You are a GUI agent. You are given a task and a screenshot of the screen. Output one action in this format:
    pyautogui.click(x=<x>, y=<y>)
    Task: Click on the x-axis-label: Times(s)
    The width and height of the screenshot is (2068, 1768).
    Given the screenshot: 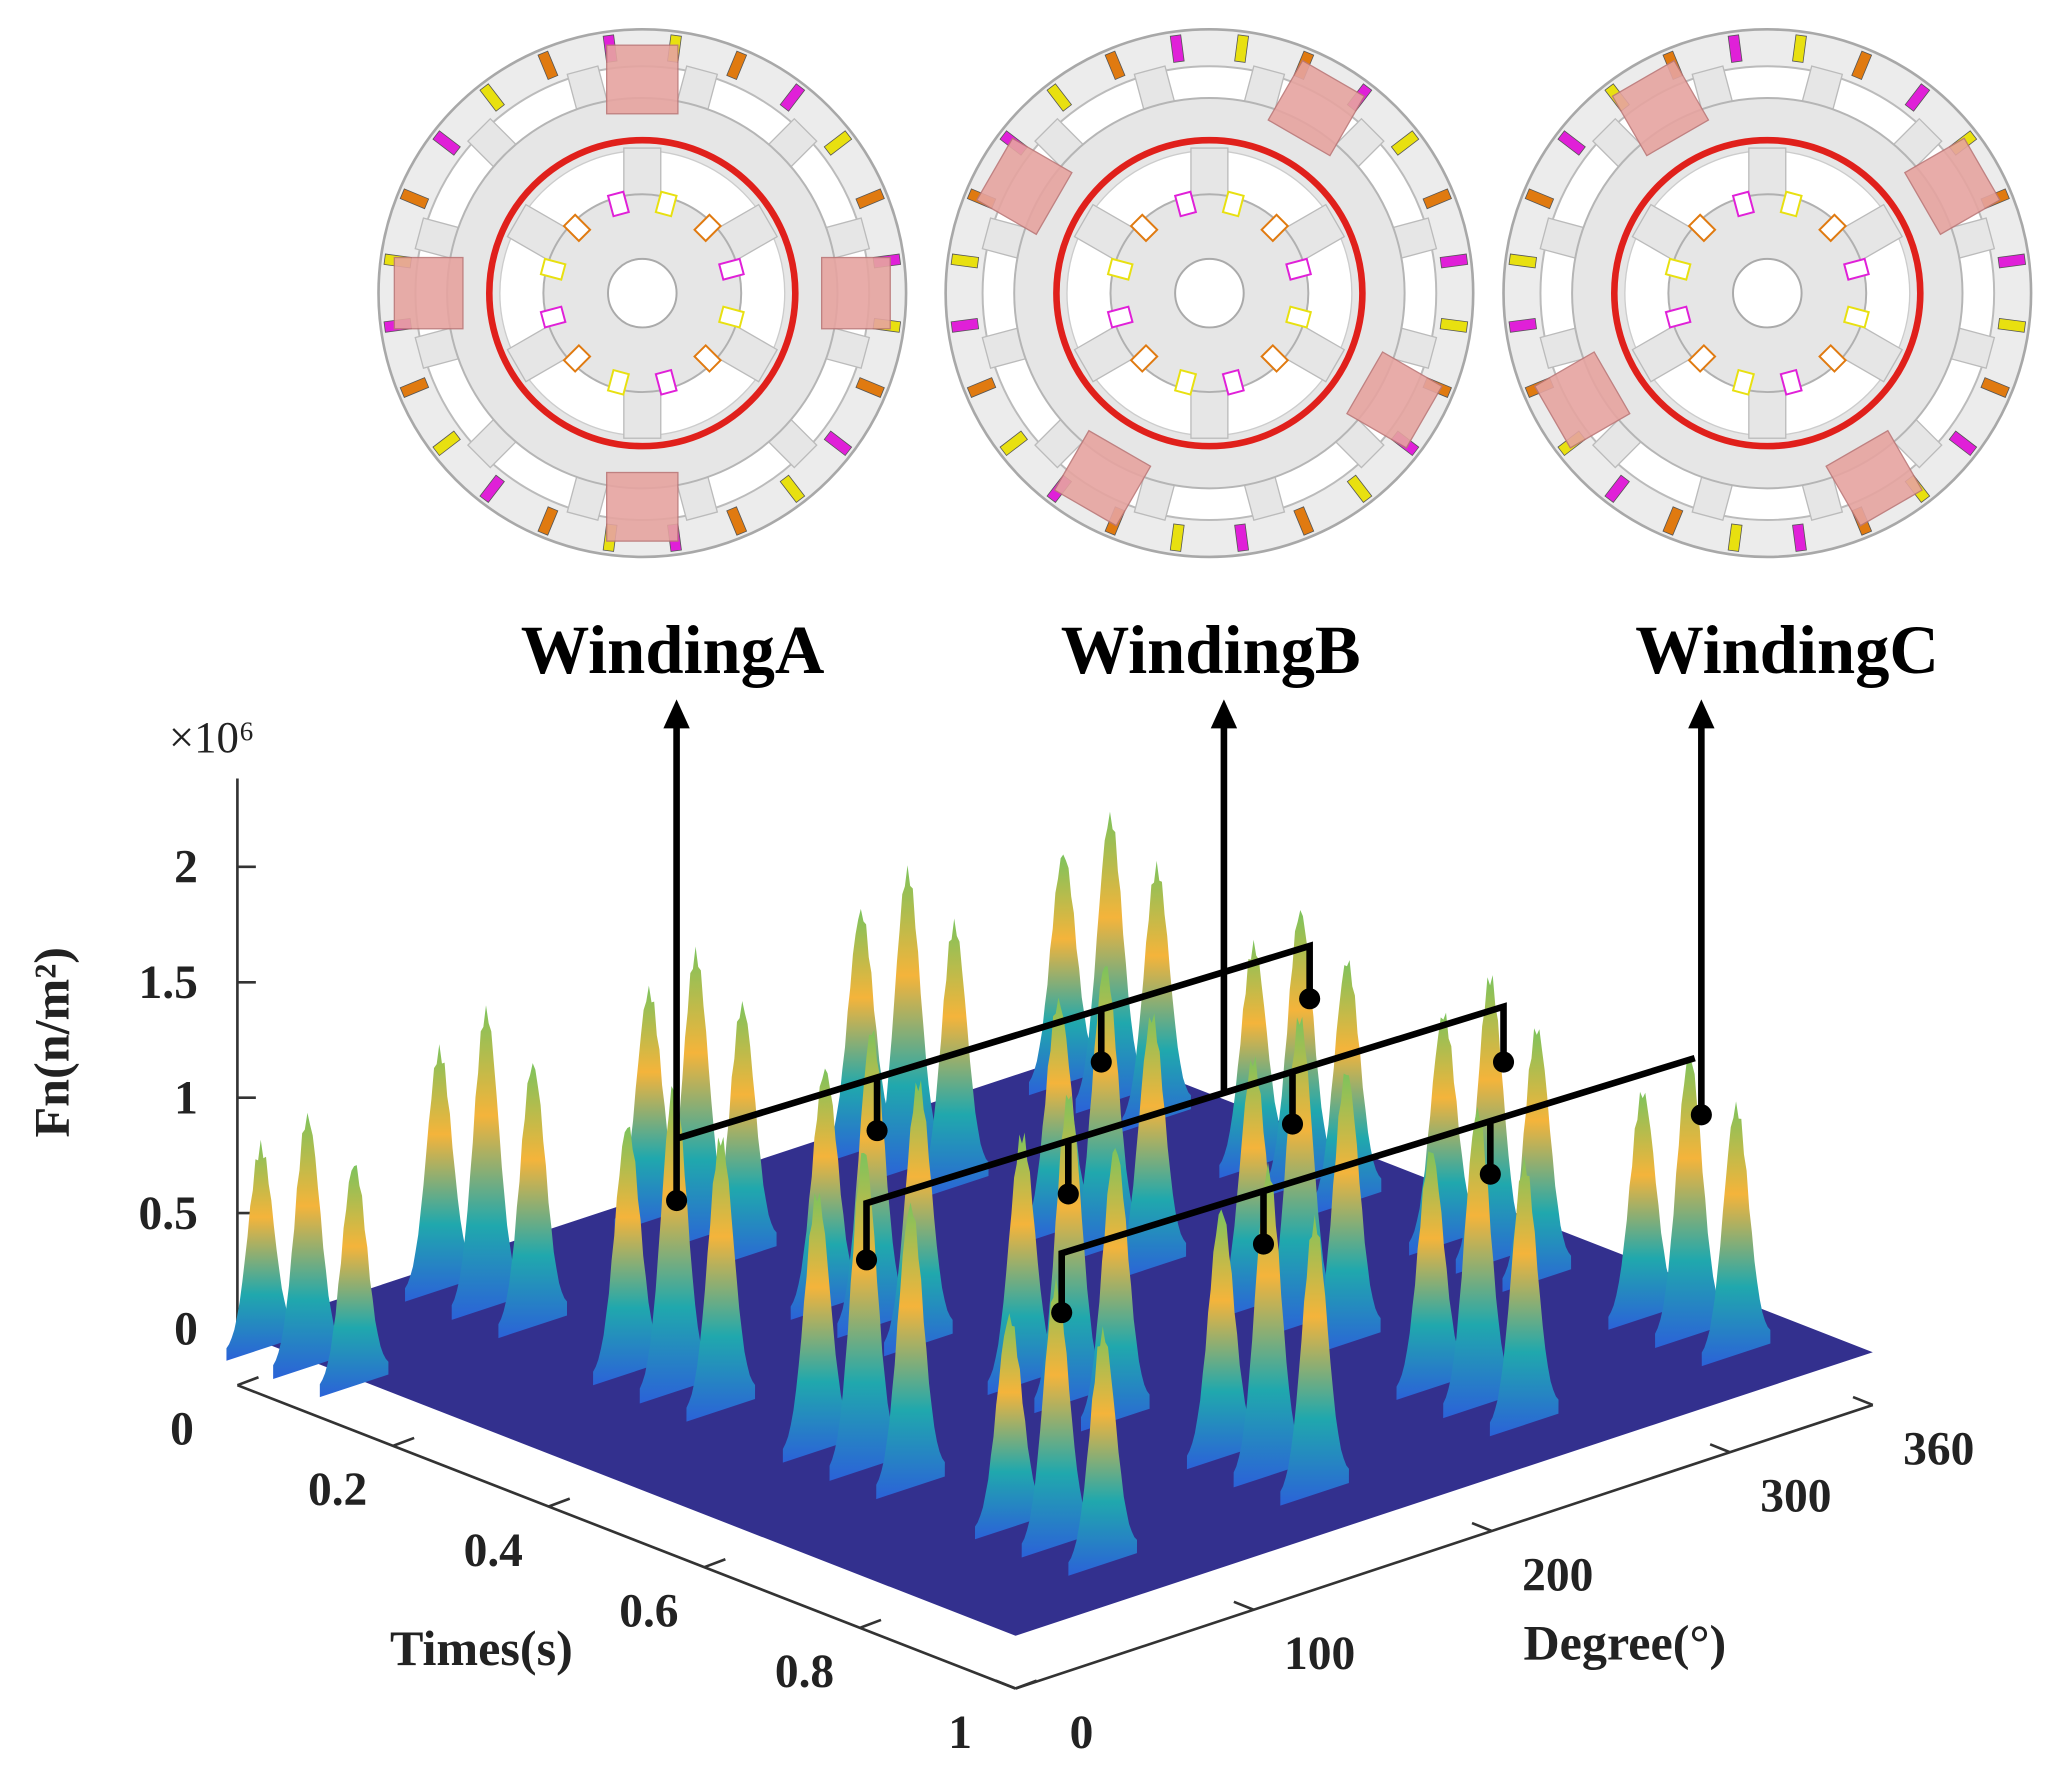 What is the action you would take?
    pyautogui.click(x=481, y=1648)
    